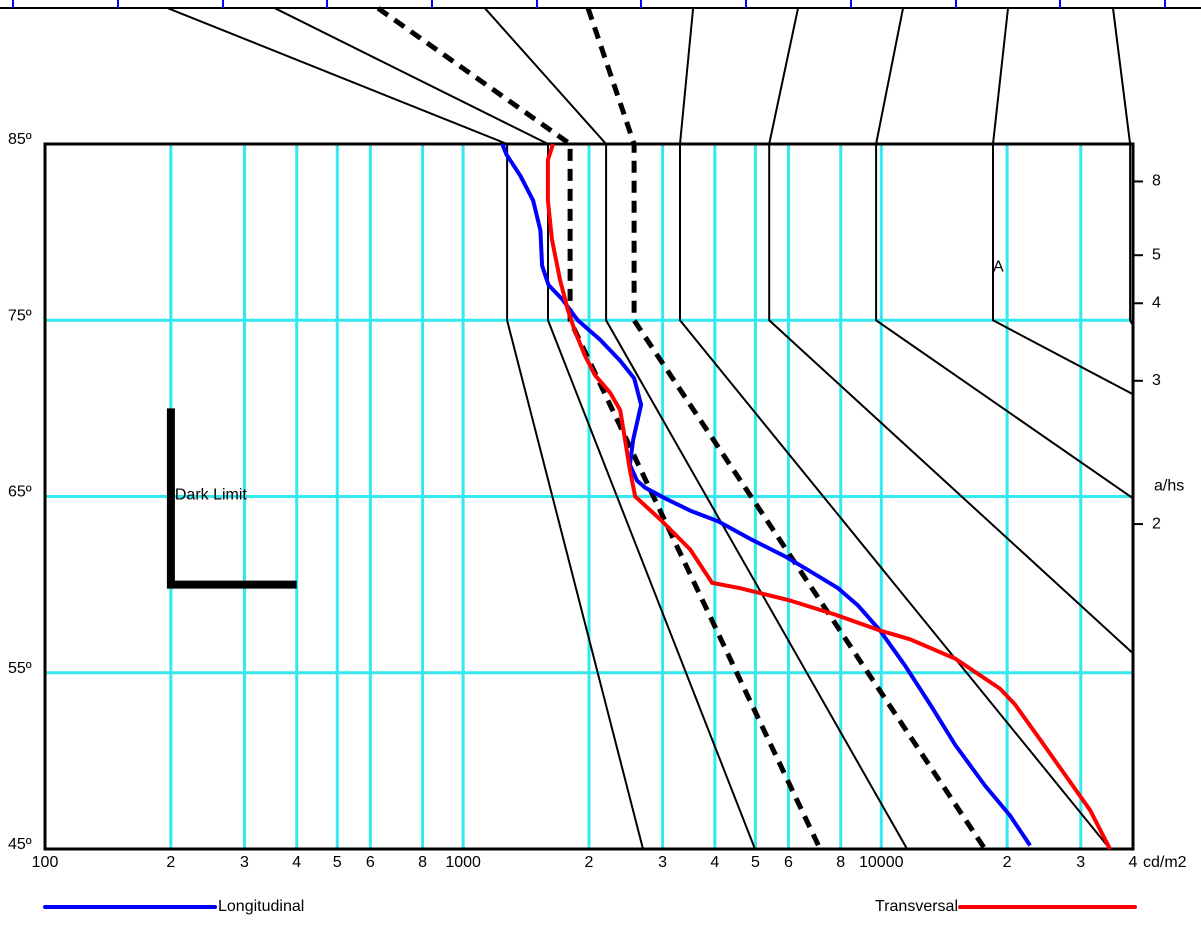  I want to click on dark-limit, so click(231, 498).